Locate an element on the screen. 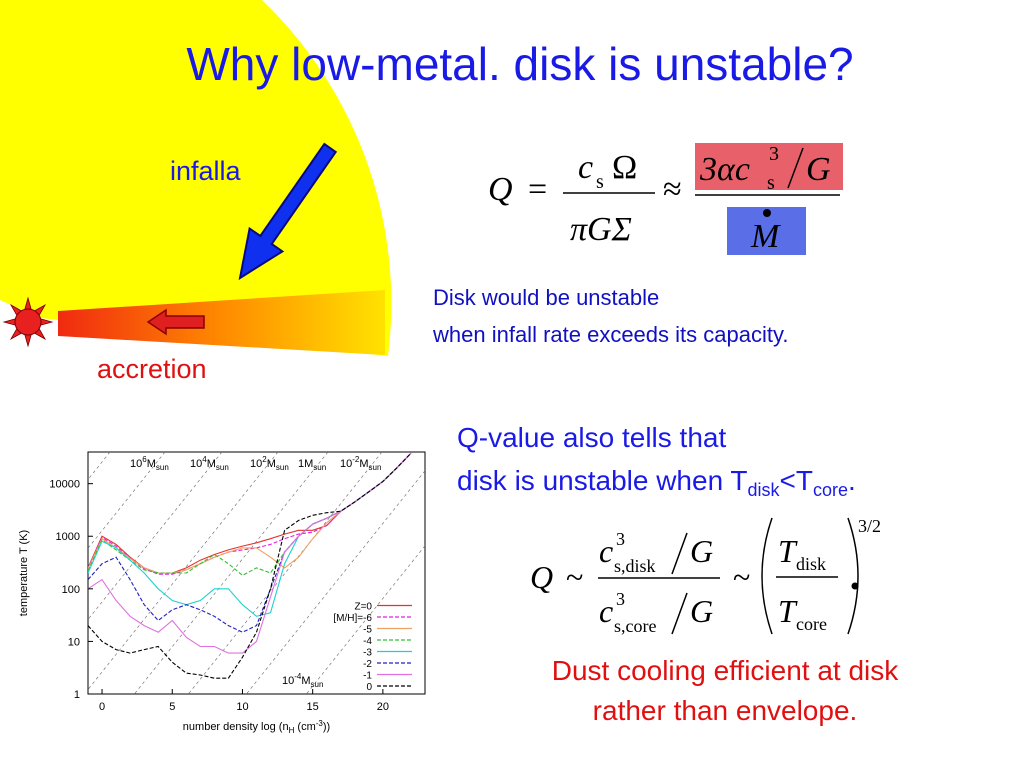  legend-label: [M/H]=-6 is located at coordinates (352, 618).